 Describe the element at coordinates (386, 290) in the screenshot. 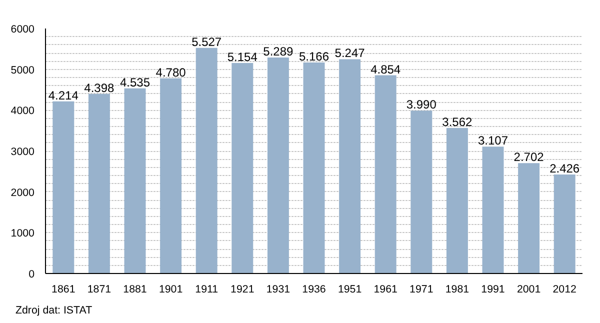

I see `x-tick-label: 1961` at that location.